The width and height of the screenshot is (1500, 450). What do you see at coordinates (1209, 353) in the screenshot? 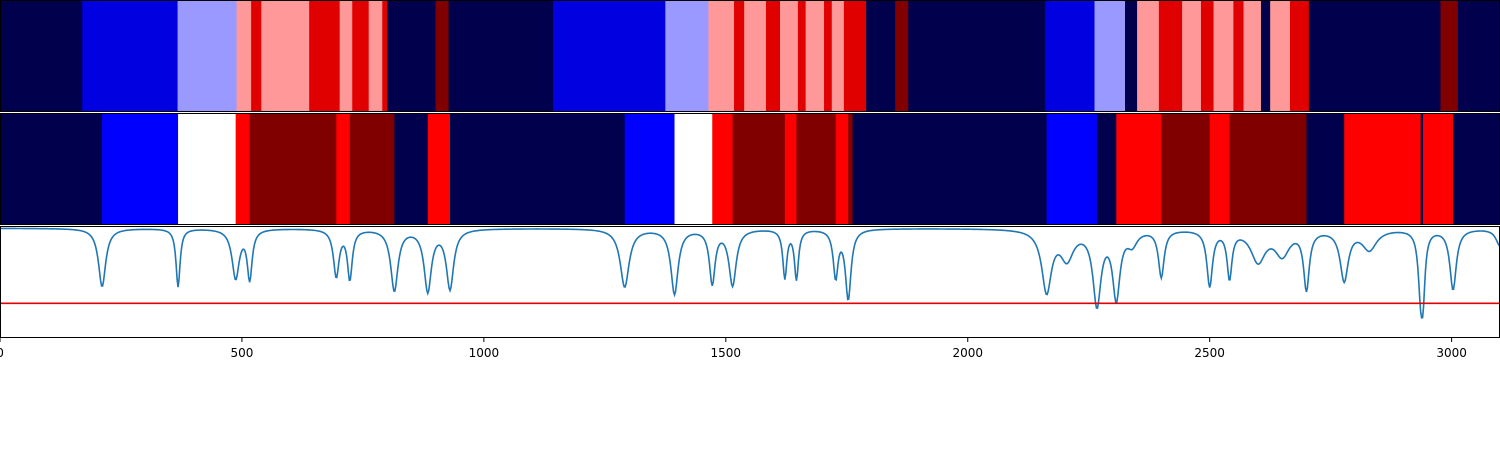
I see `x-tick-label-5: 2500` at bounding box center [1209, 353].